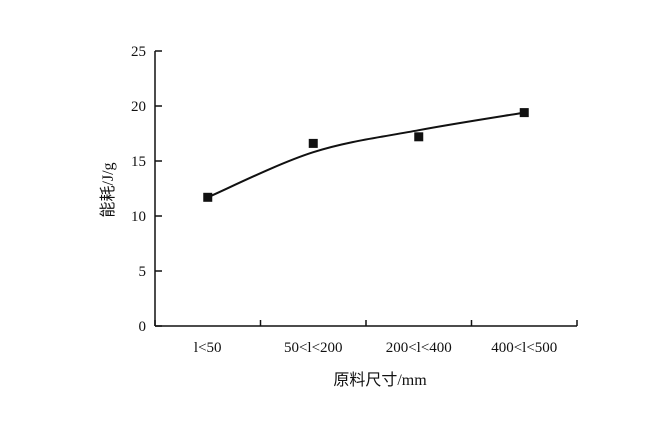 The image size is (650, 430). What do you see at coordinates (366, 155) in the screenshot?
I see `trend-line` at bounding box center [366, 155].